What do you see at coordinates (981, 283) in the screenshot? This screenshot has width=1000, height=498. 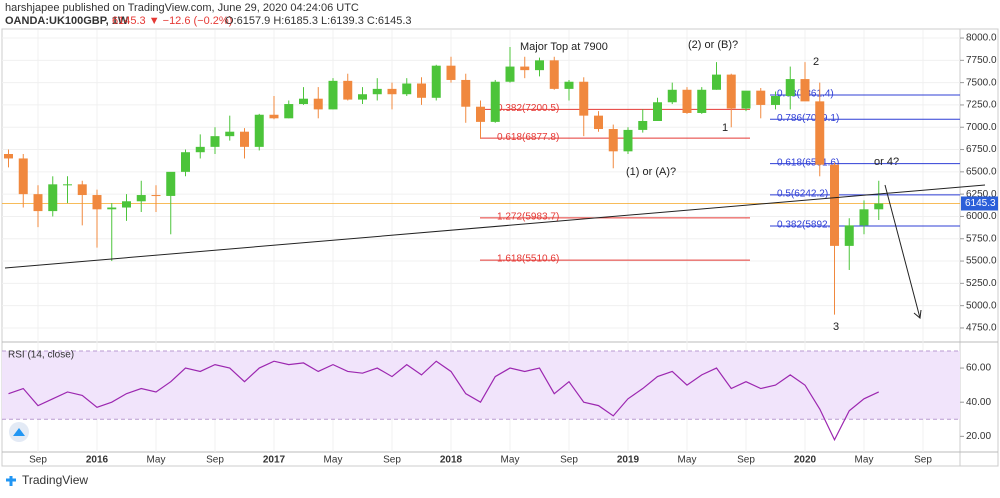 I see `y-tick-label: 5250.0` at bounding box center [981, 283].